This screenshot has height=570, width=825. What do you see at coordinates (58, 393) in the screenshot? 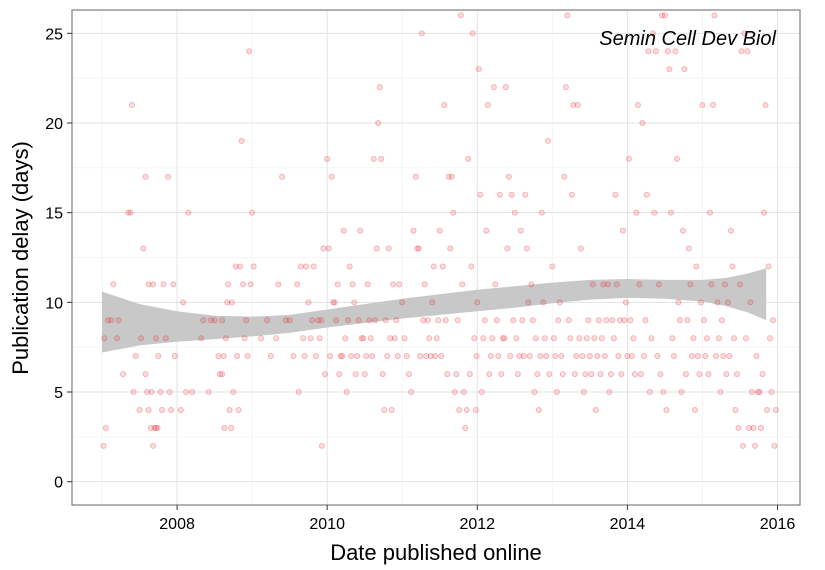
I see `y-tick-label: 5` at bounding box center [58, 393].